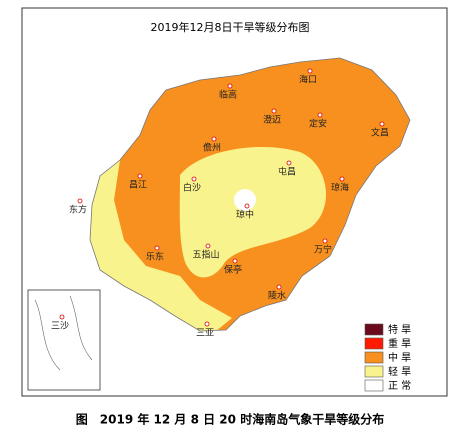 This screenshot has width=459, height=436. What do you see at coordinates (399, 357) in the screenshot?
I see `legend-label: 中 旱` at bounding box center [399, 357].